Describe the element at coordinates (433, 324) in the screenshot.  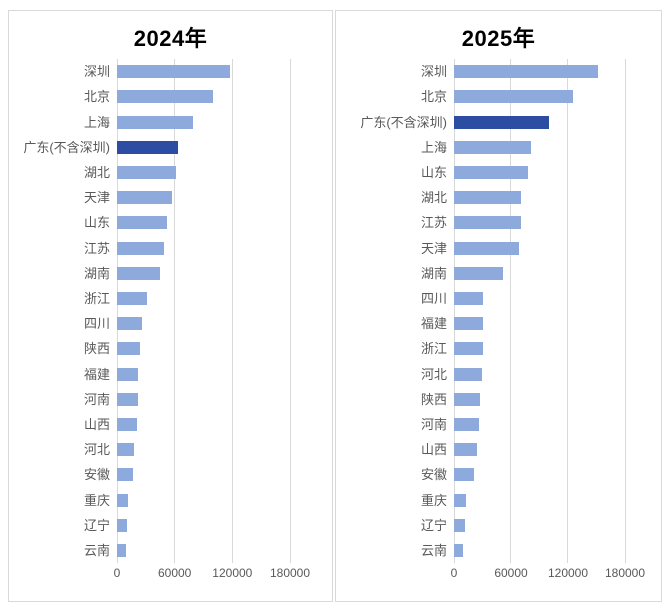
I see `category-label: 福建` at that location.